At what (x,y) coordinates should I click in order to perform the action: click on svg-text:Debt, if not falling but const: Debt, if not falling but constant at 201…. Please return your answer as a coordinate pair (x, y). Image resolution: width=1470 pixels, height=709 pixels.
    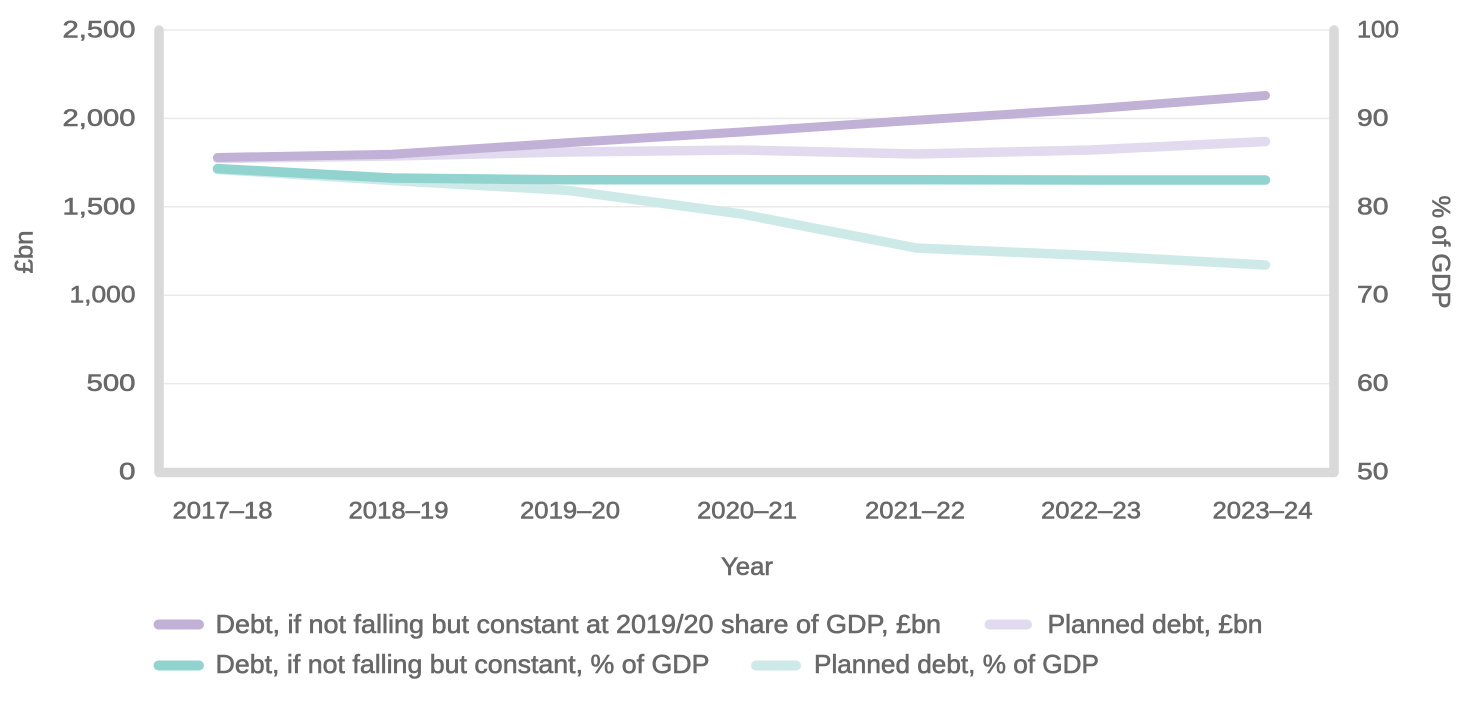
    Looking at the image, I should click on (578, 624).